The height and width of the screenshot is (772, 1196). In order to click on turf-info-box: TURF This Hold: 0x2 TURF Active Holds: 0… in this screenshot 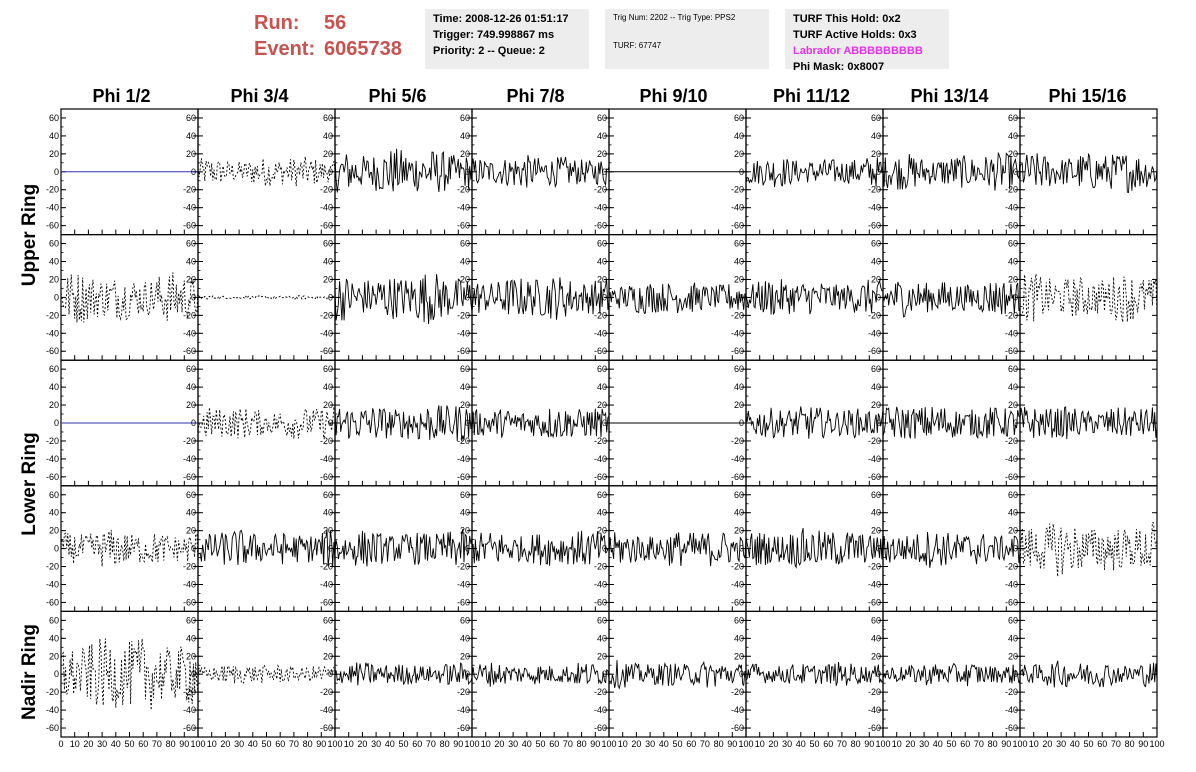, I will do `click(867, 41)`.